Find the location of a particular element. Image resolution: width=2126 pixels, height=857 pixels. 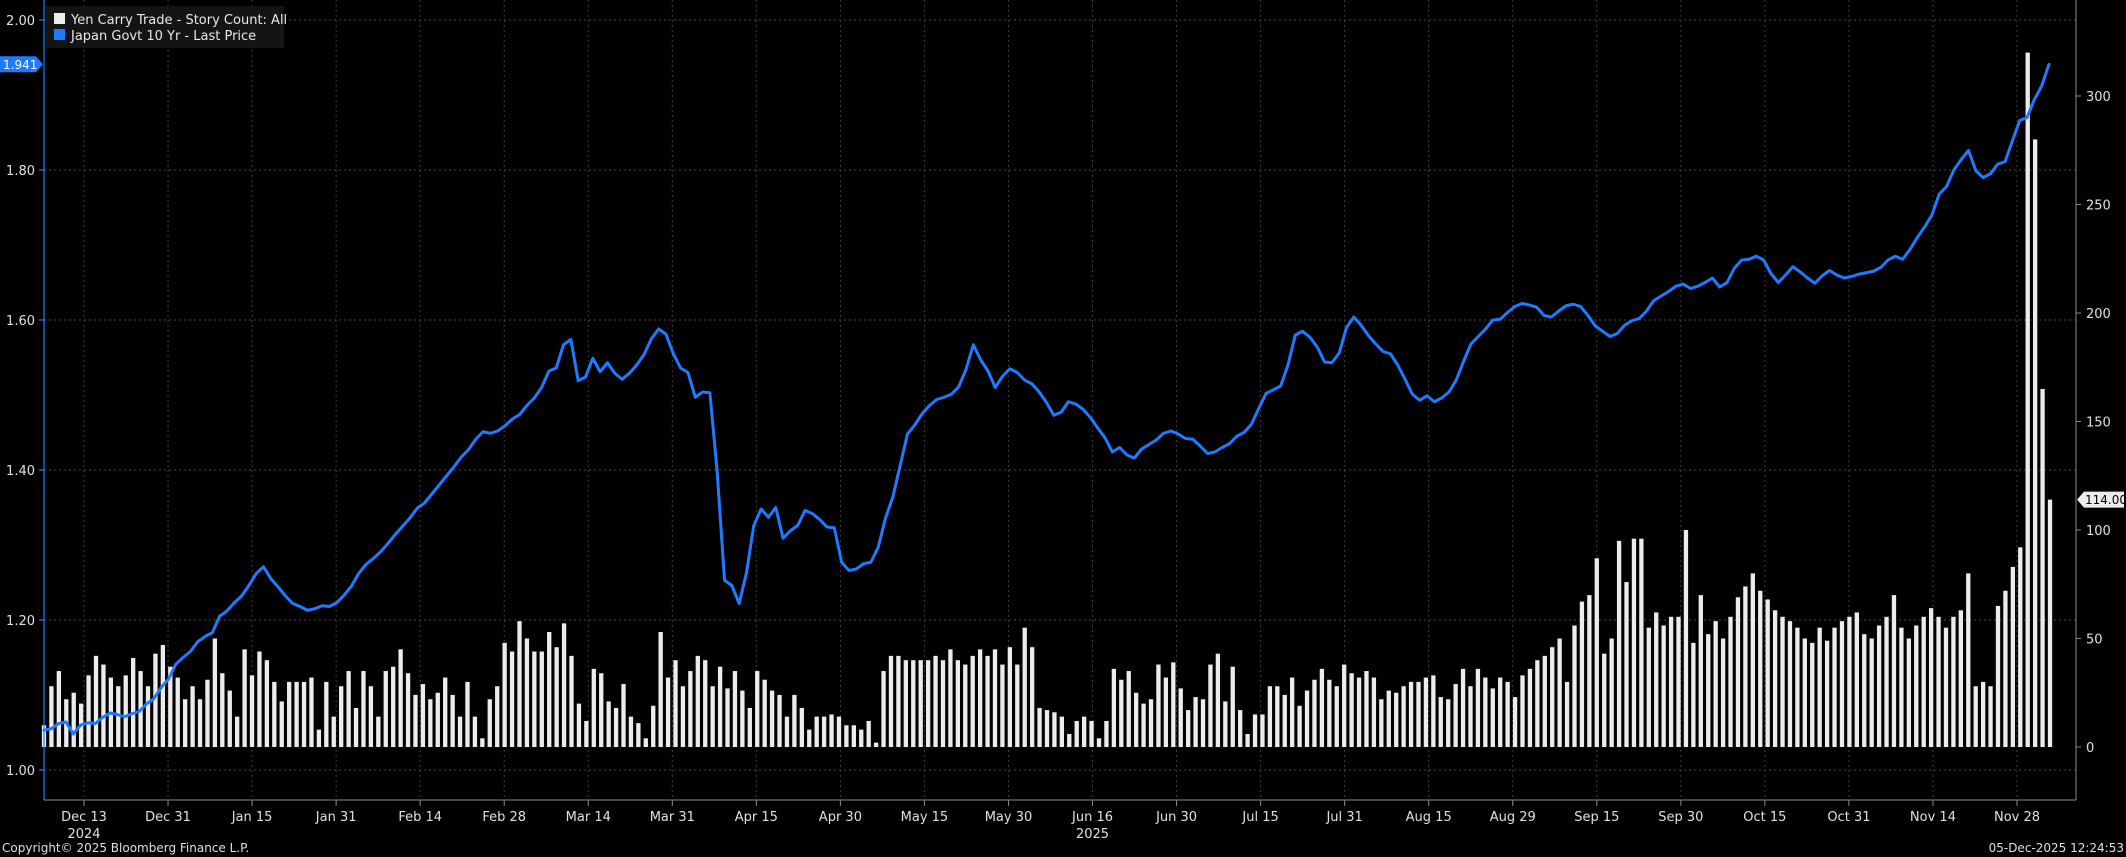

last-price-badge is located at coordinates (21, 64).